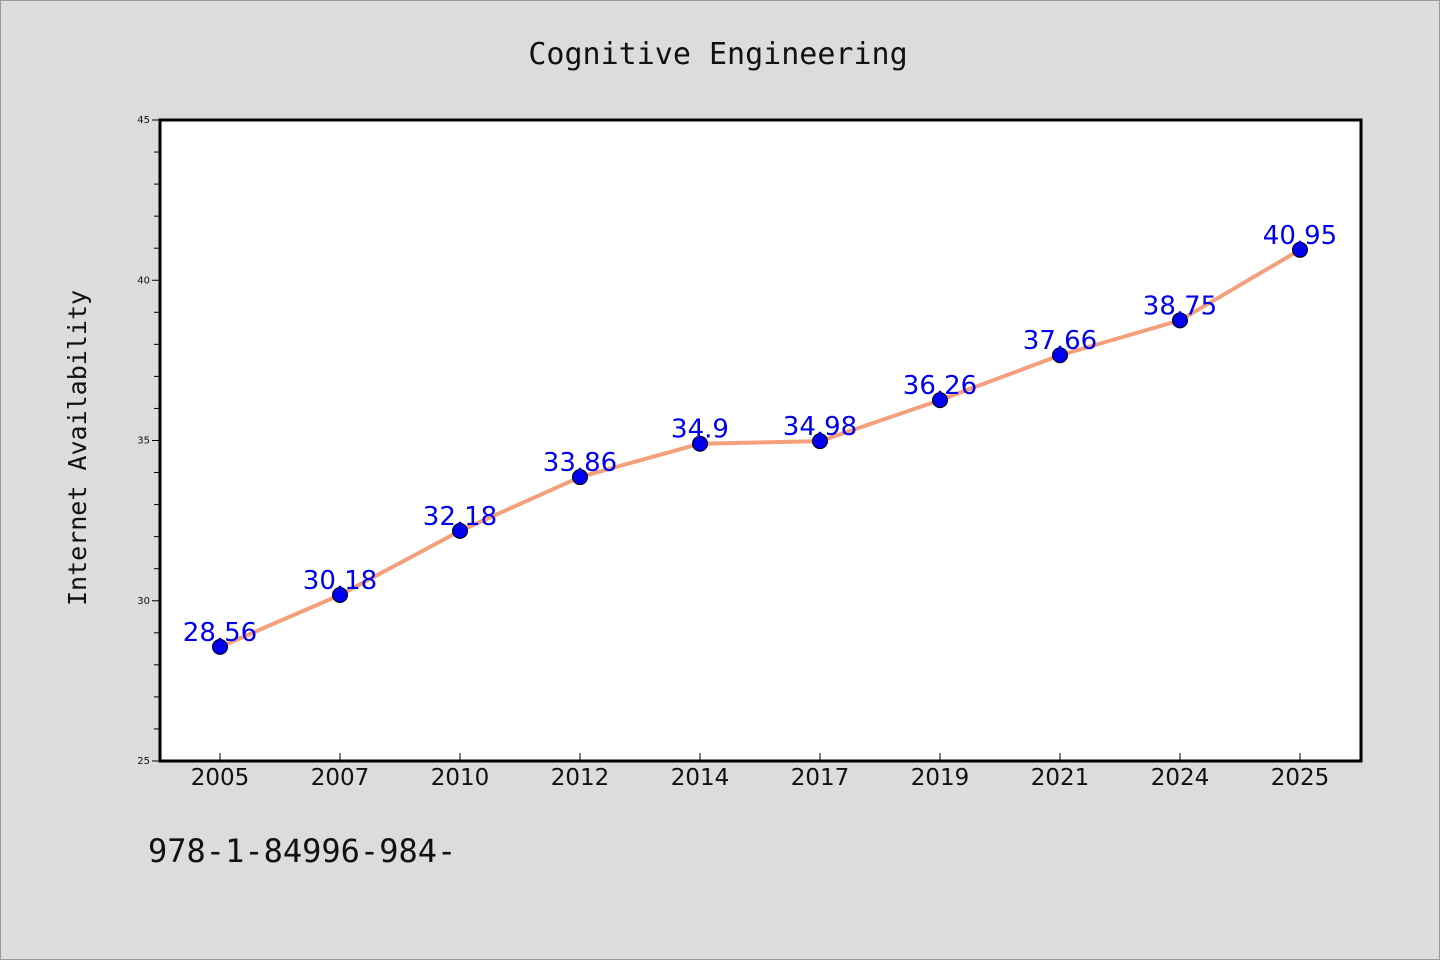 The width and height of the screenshot is (1440, 960). I want to click on chart-title: Cognitive Engineering, so click(717, 54).